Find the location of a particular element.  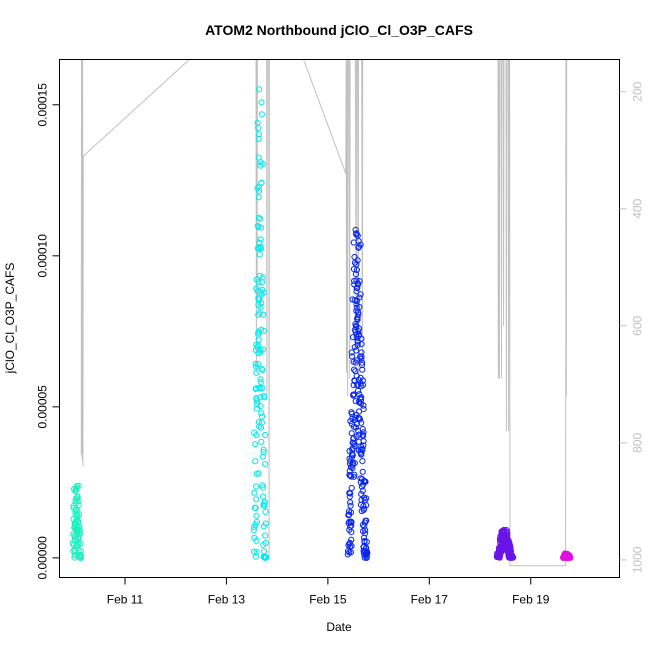

secondary-tick-label: 600 is located at coordinates (638, 325).